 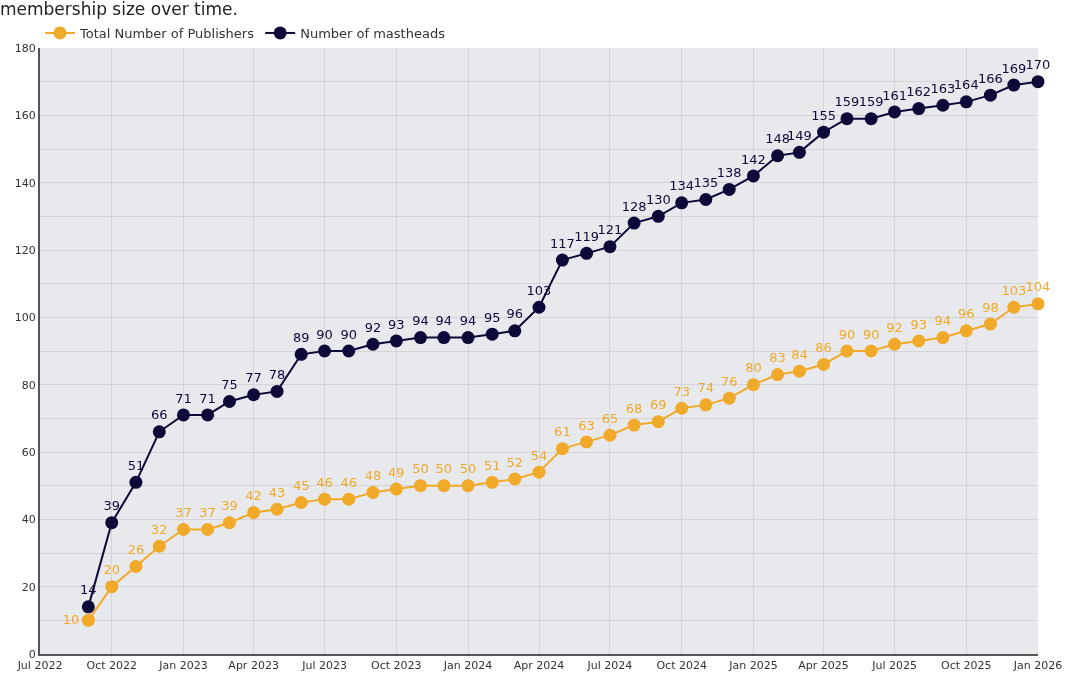 What do you see at coordinates (823, 115) in the screenshot?
I see `data-label: 155` at bounding box center [823, 115].